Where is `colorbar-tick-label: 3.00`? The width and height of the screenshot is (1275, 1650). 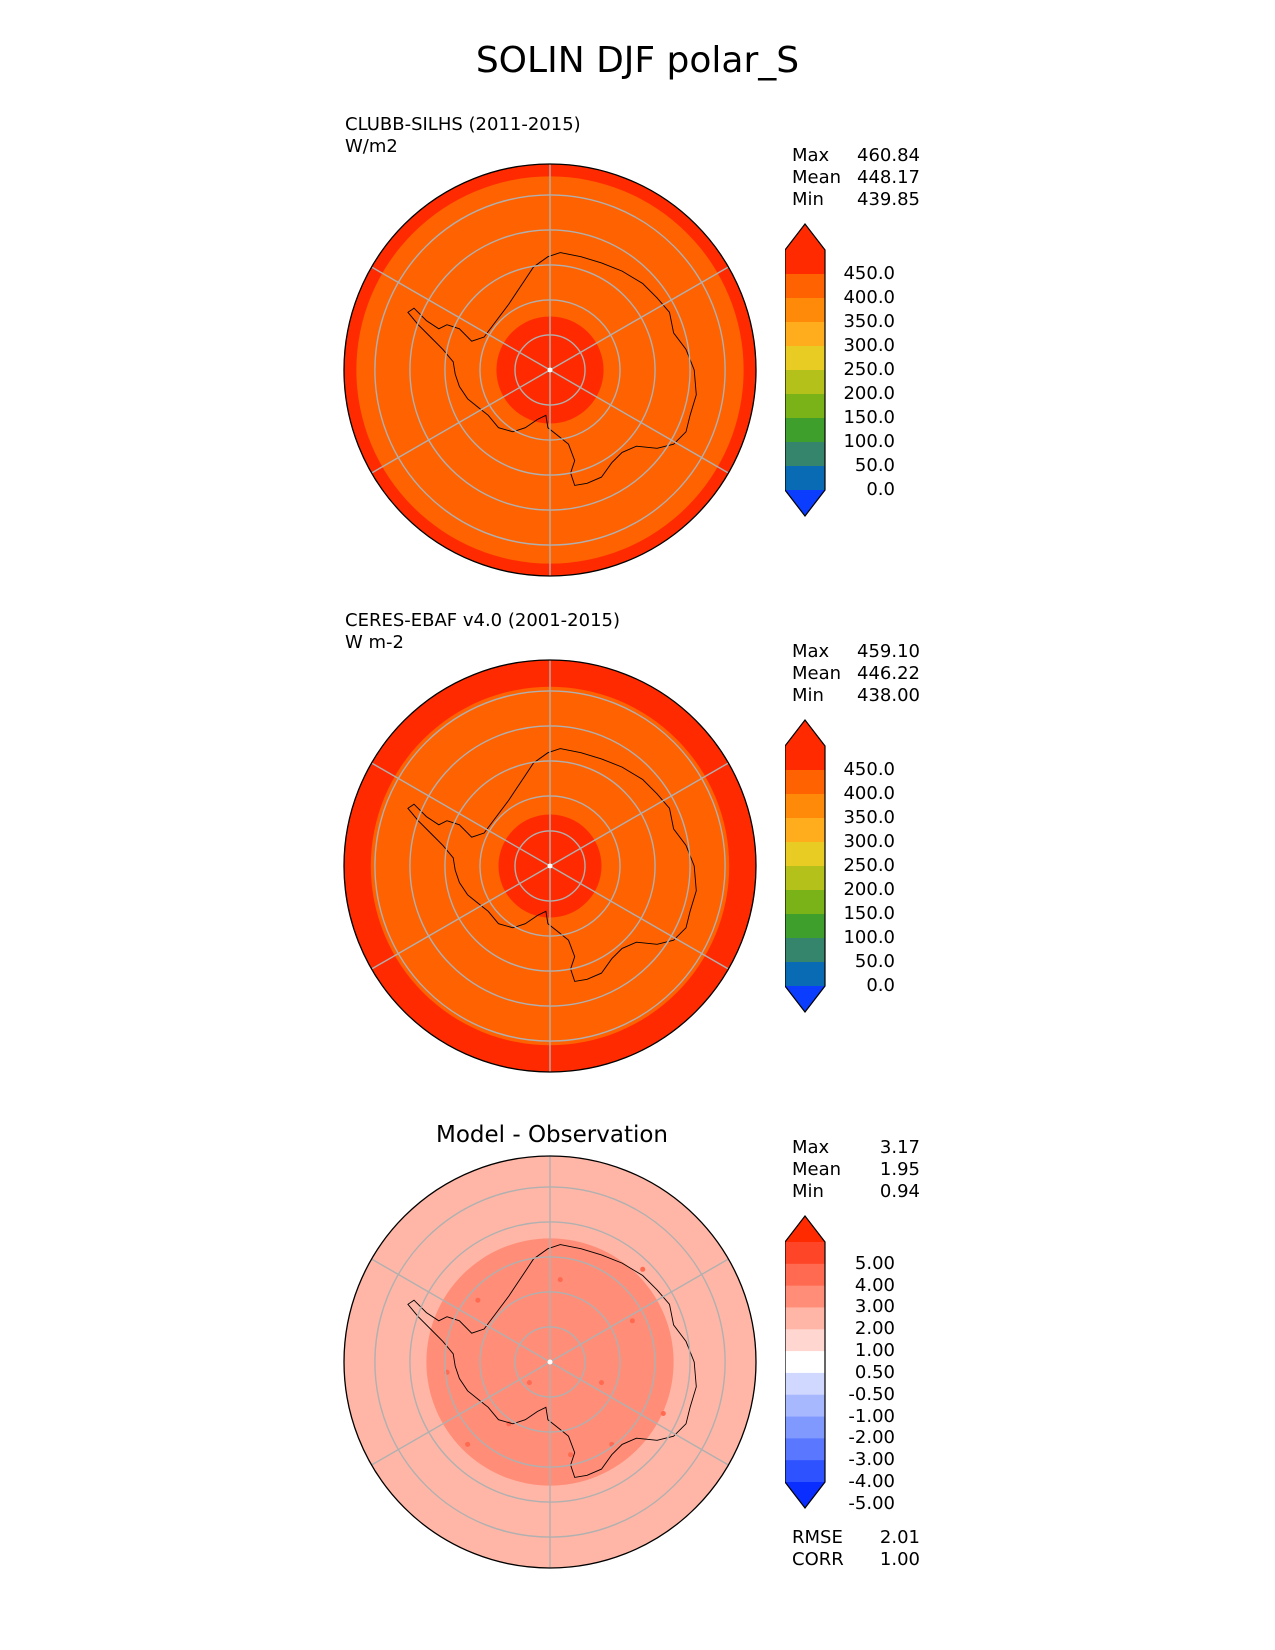
colorbar-tick-label: 3.00 is located at coordinates (874, 1307).